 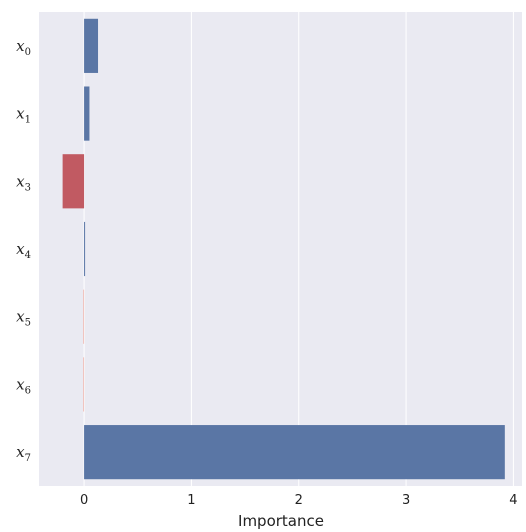 What do you see at coordinates (281, 521) in the screenshot?
I see `x-axis-title: Importance` at bounding box center [281, 521].